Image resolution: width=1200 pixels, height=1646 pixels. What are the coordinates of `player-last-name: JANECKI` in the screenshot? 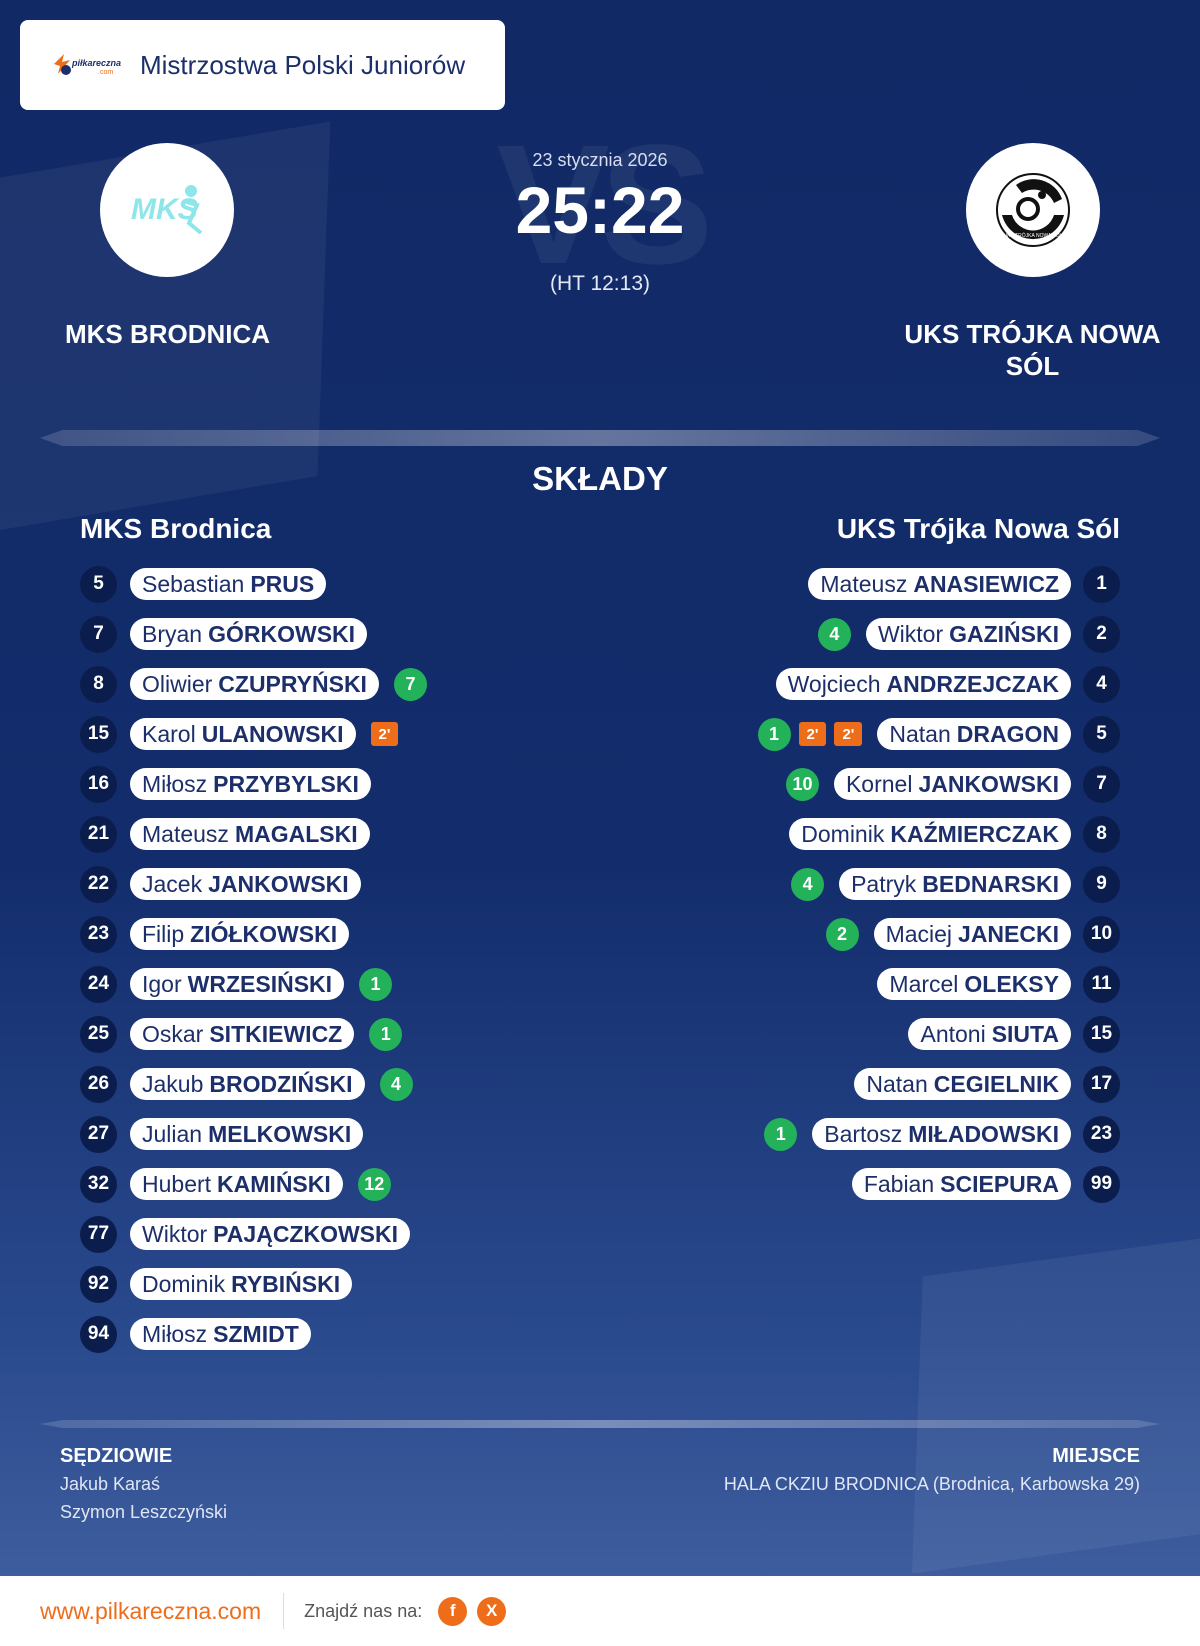 It's located at (1008, 933).